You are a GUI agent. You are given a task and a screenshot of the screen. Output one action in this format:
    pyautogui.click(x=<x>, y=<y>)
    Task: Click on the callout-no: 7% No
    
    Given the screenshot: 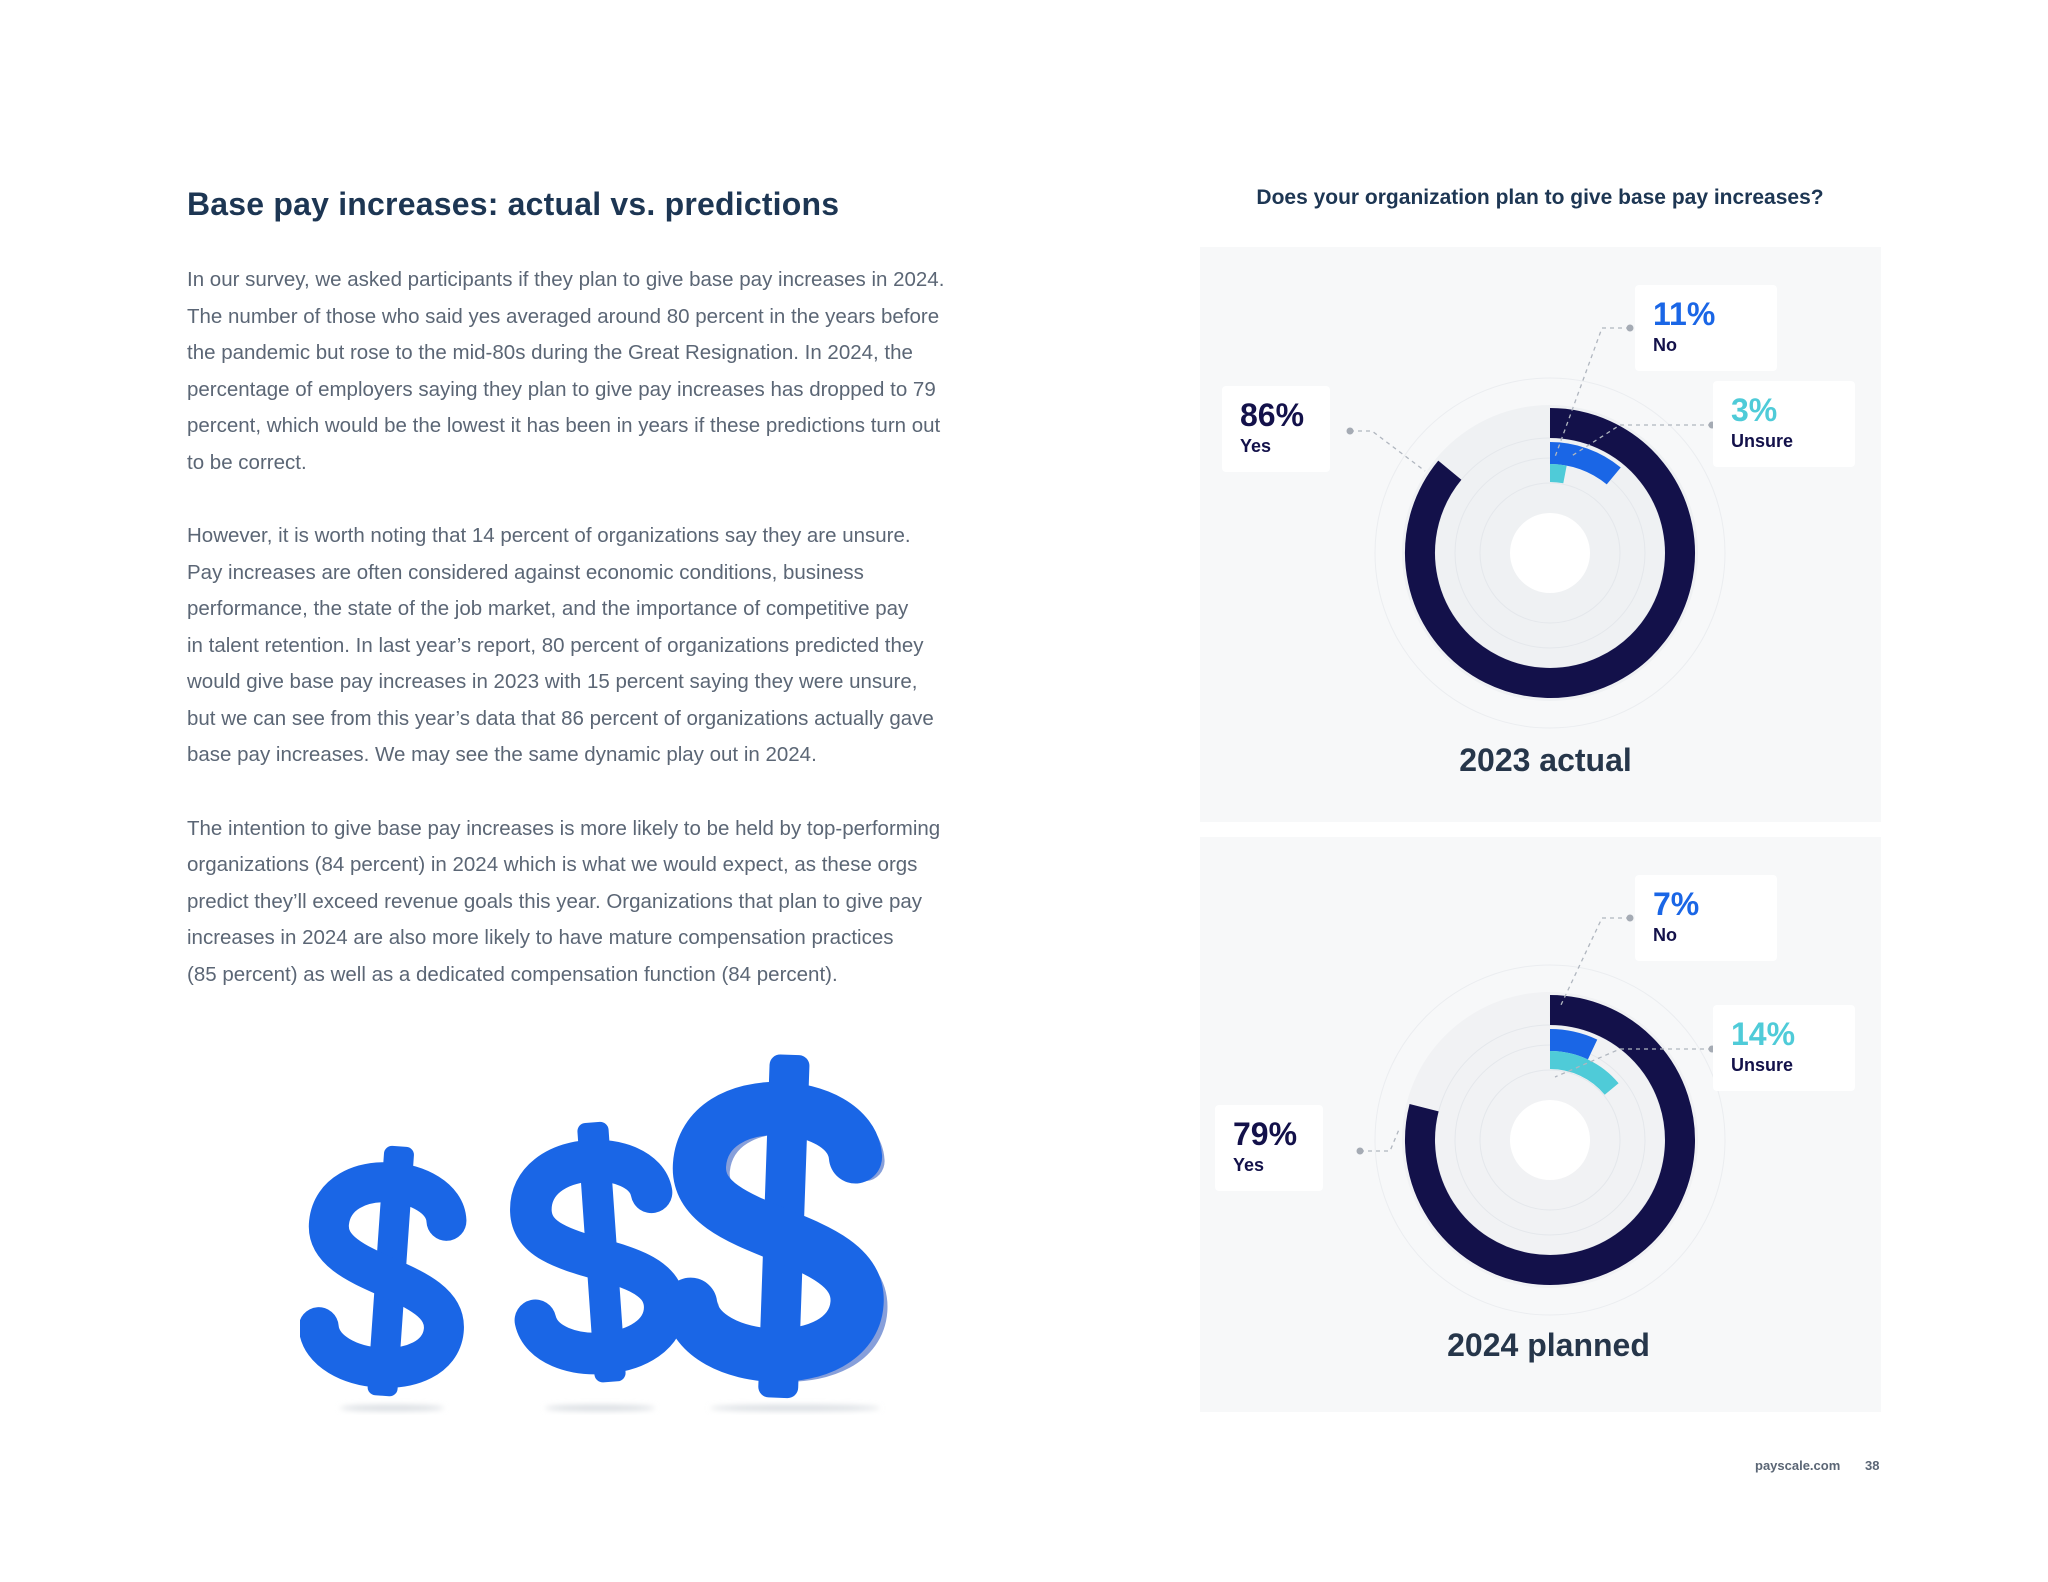 What is the action you would take?
    pyautogui.click(x=1706, y=918)
    